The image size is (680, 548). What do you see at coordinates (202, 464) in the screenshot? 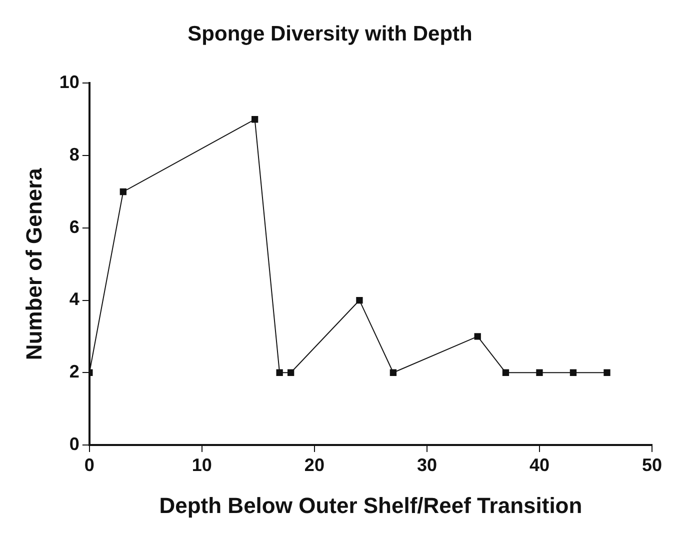
I see `x-tick-label: 10` at bounding box center [202, 464].